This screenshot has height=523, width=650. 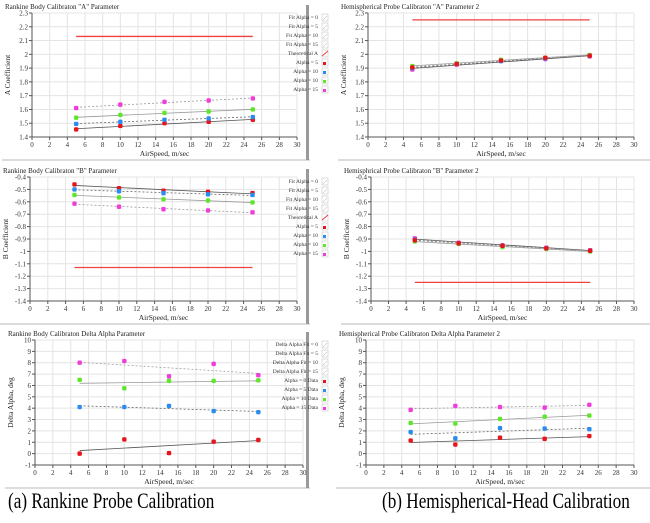 What do you see at coordinates (362, 289) in the screenshot?
I see `y-tick-label: -1.3` at bounding box center [362, 289].